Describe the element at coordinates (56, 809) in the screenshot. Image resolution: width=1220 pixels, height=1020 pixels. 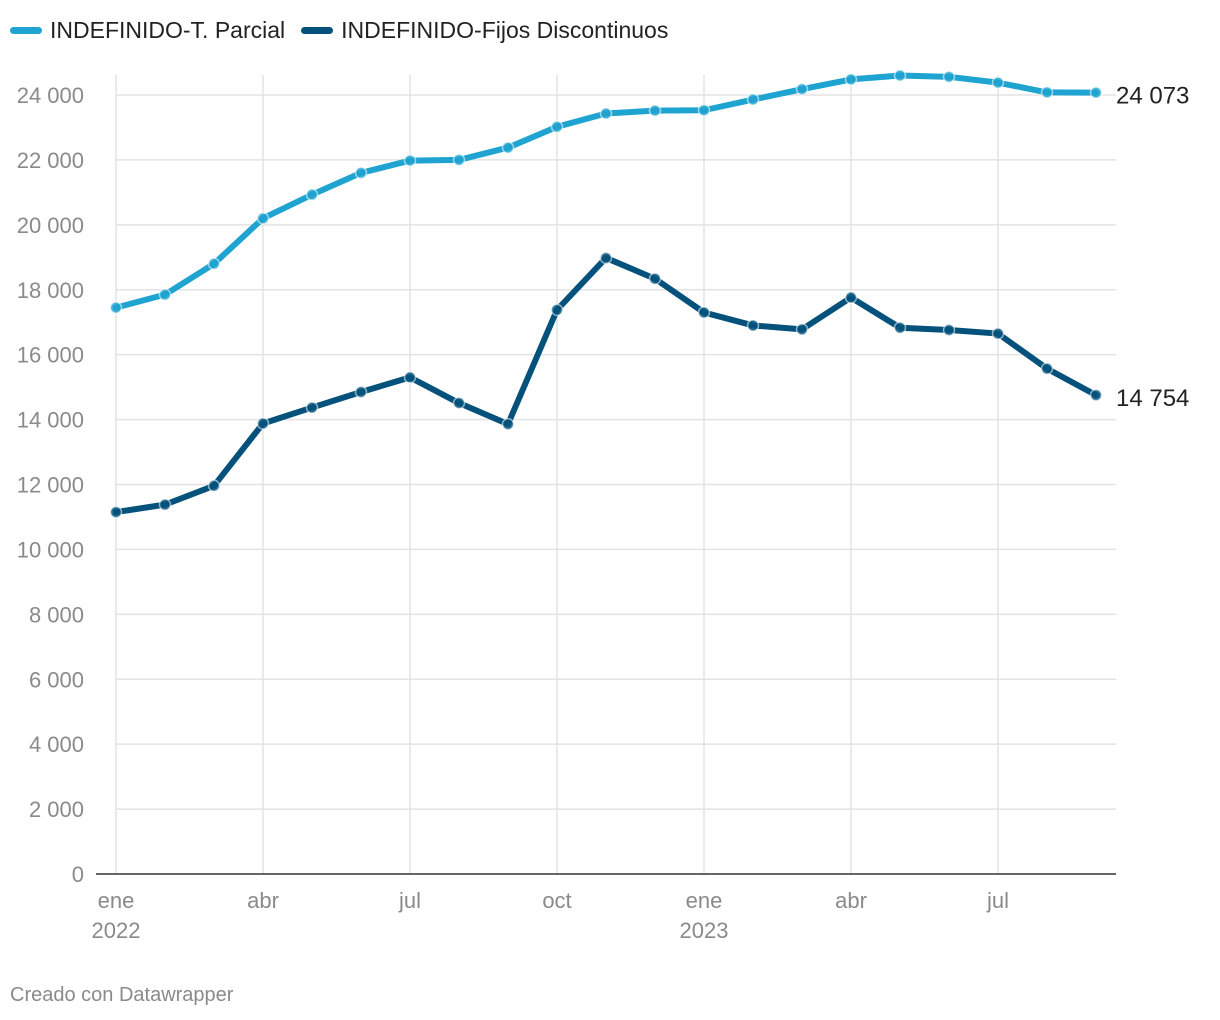
I see `y-tick-label: 2 000` at that location.